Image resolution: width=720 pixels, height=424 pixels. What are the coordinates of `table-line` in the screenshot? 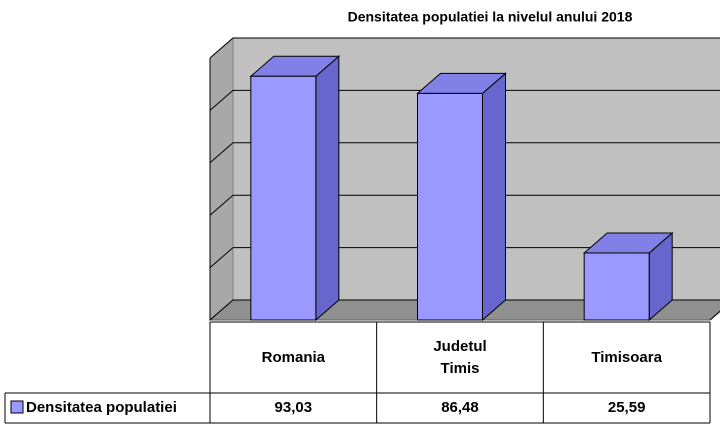 It's located at (714, 315).